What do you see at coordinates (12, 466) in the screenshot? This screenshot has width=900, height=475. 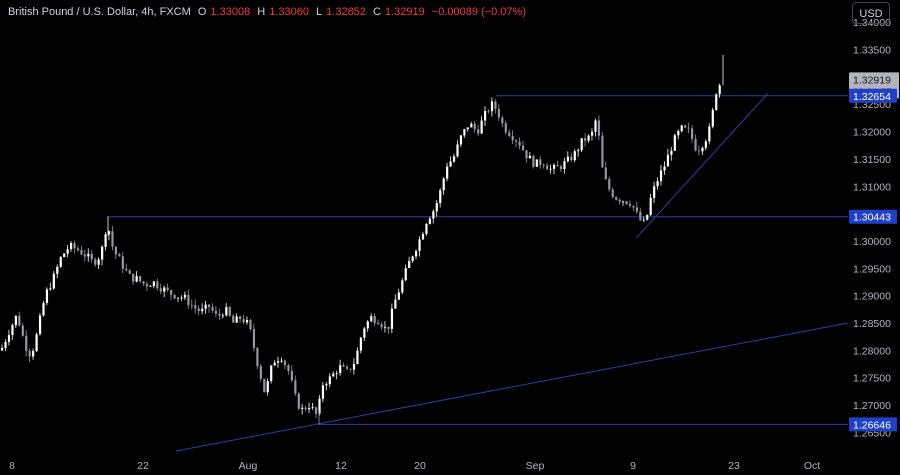 I see `x-tick-label: 8` at bounding box center [12, 466].